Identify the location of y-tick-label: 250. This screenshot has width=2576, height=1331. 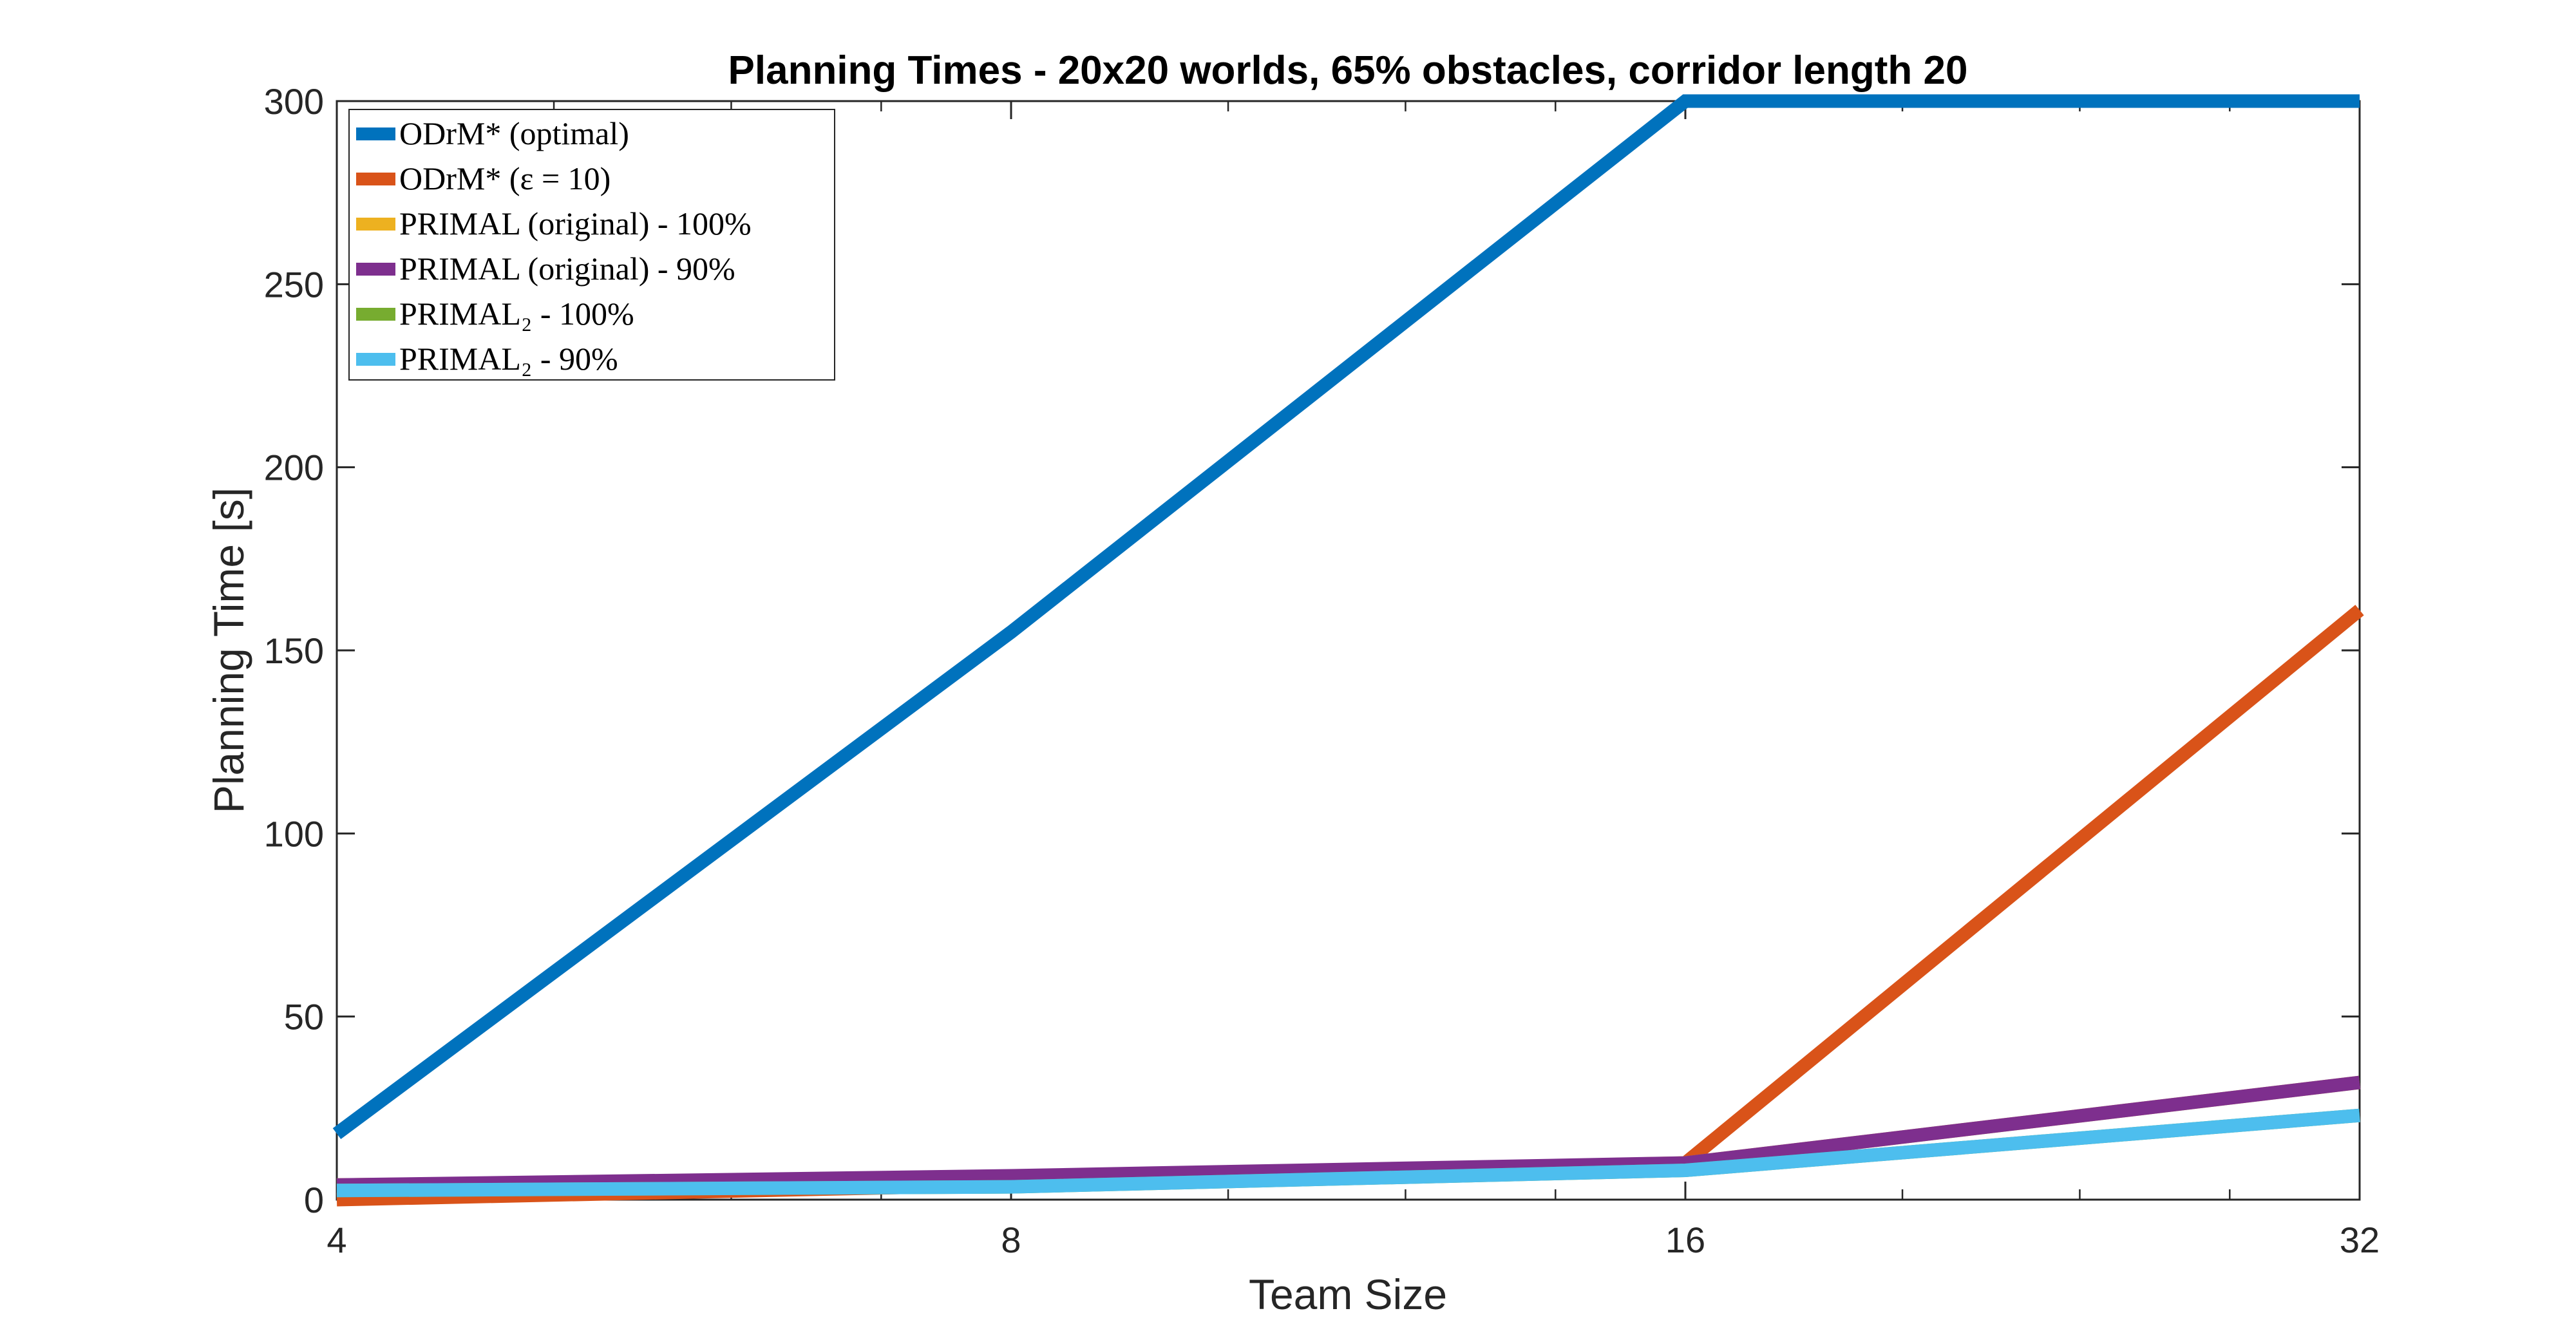
(294, 284).